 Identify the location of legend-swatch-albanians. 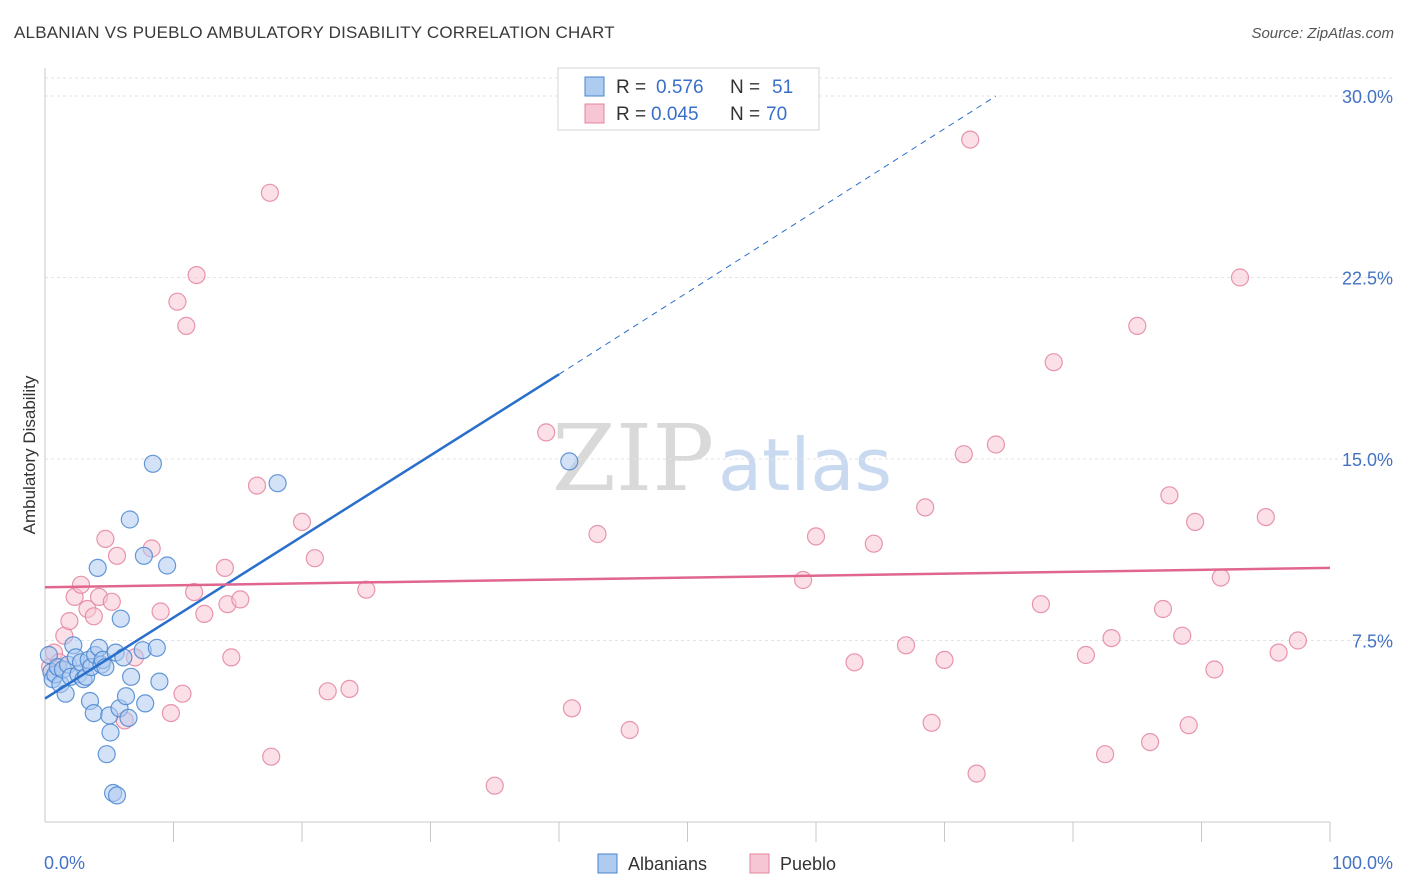
(594, 86).